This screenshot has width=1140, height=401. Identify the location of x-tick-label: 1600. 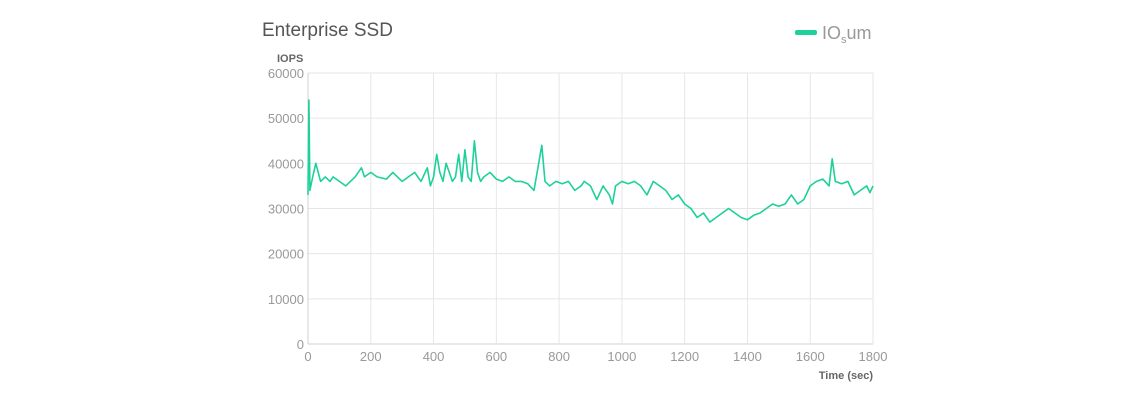
(810, 356).